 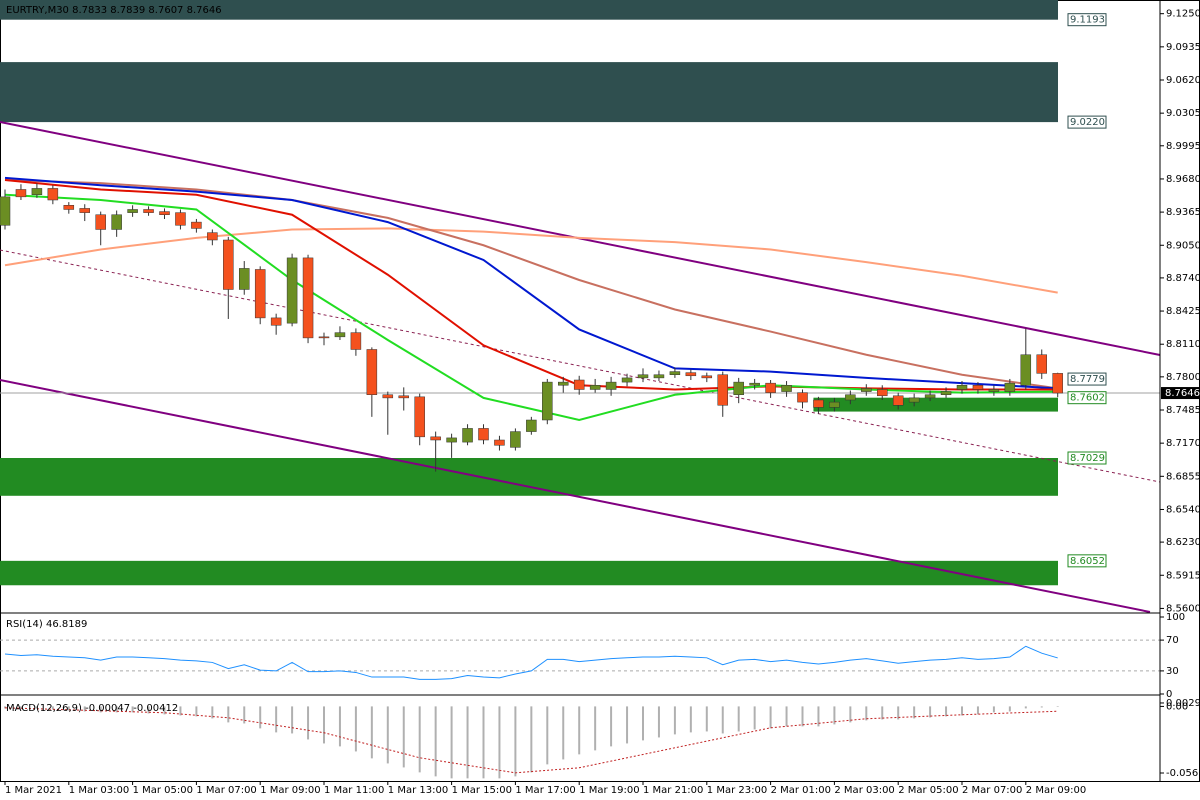 What do you see at coordinates (1183, 443) in the screenshot?
I see `y-tick-label: 8.7170` at bounding box center [1183, 443].